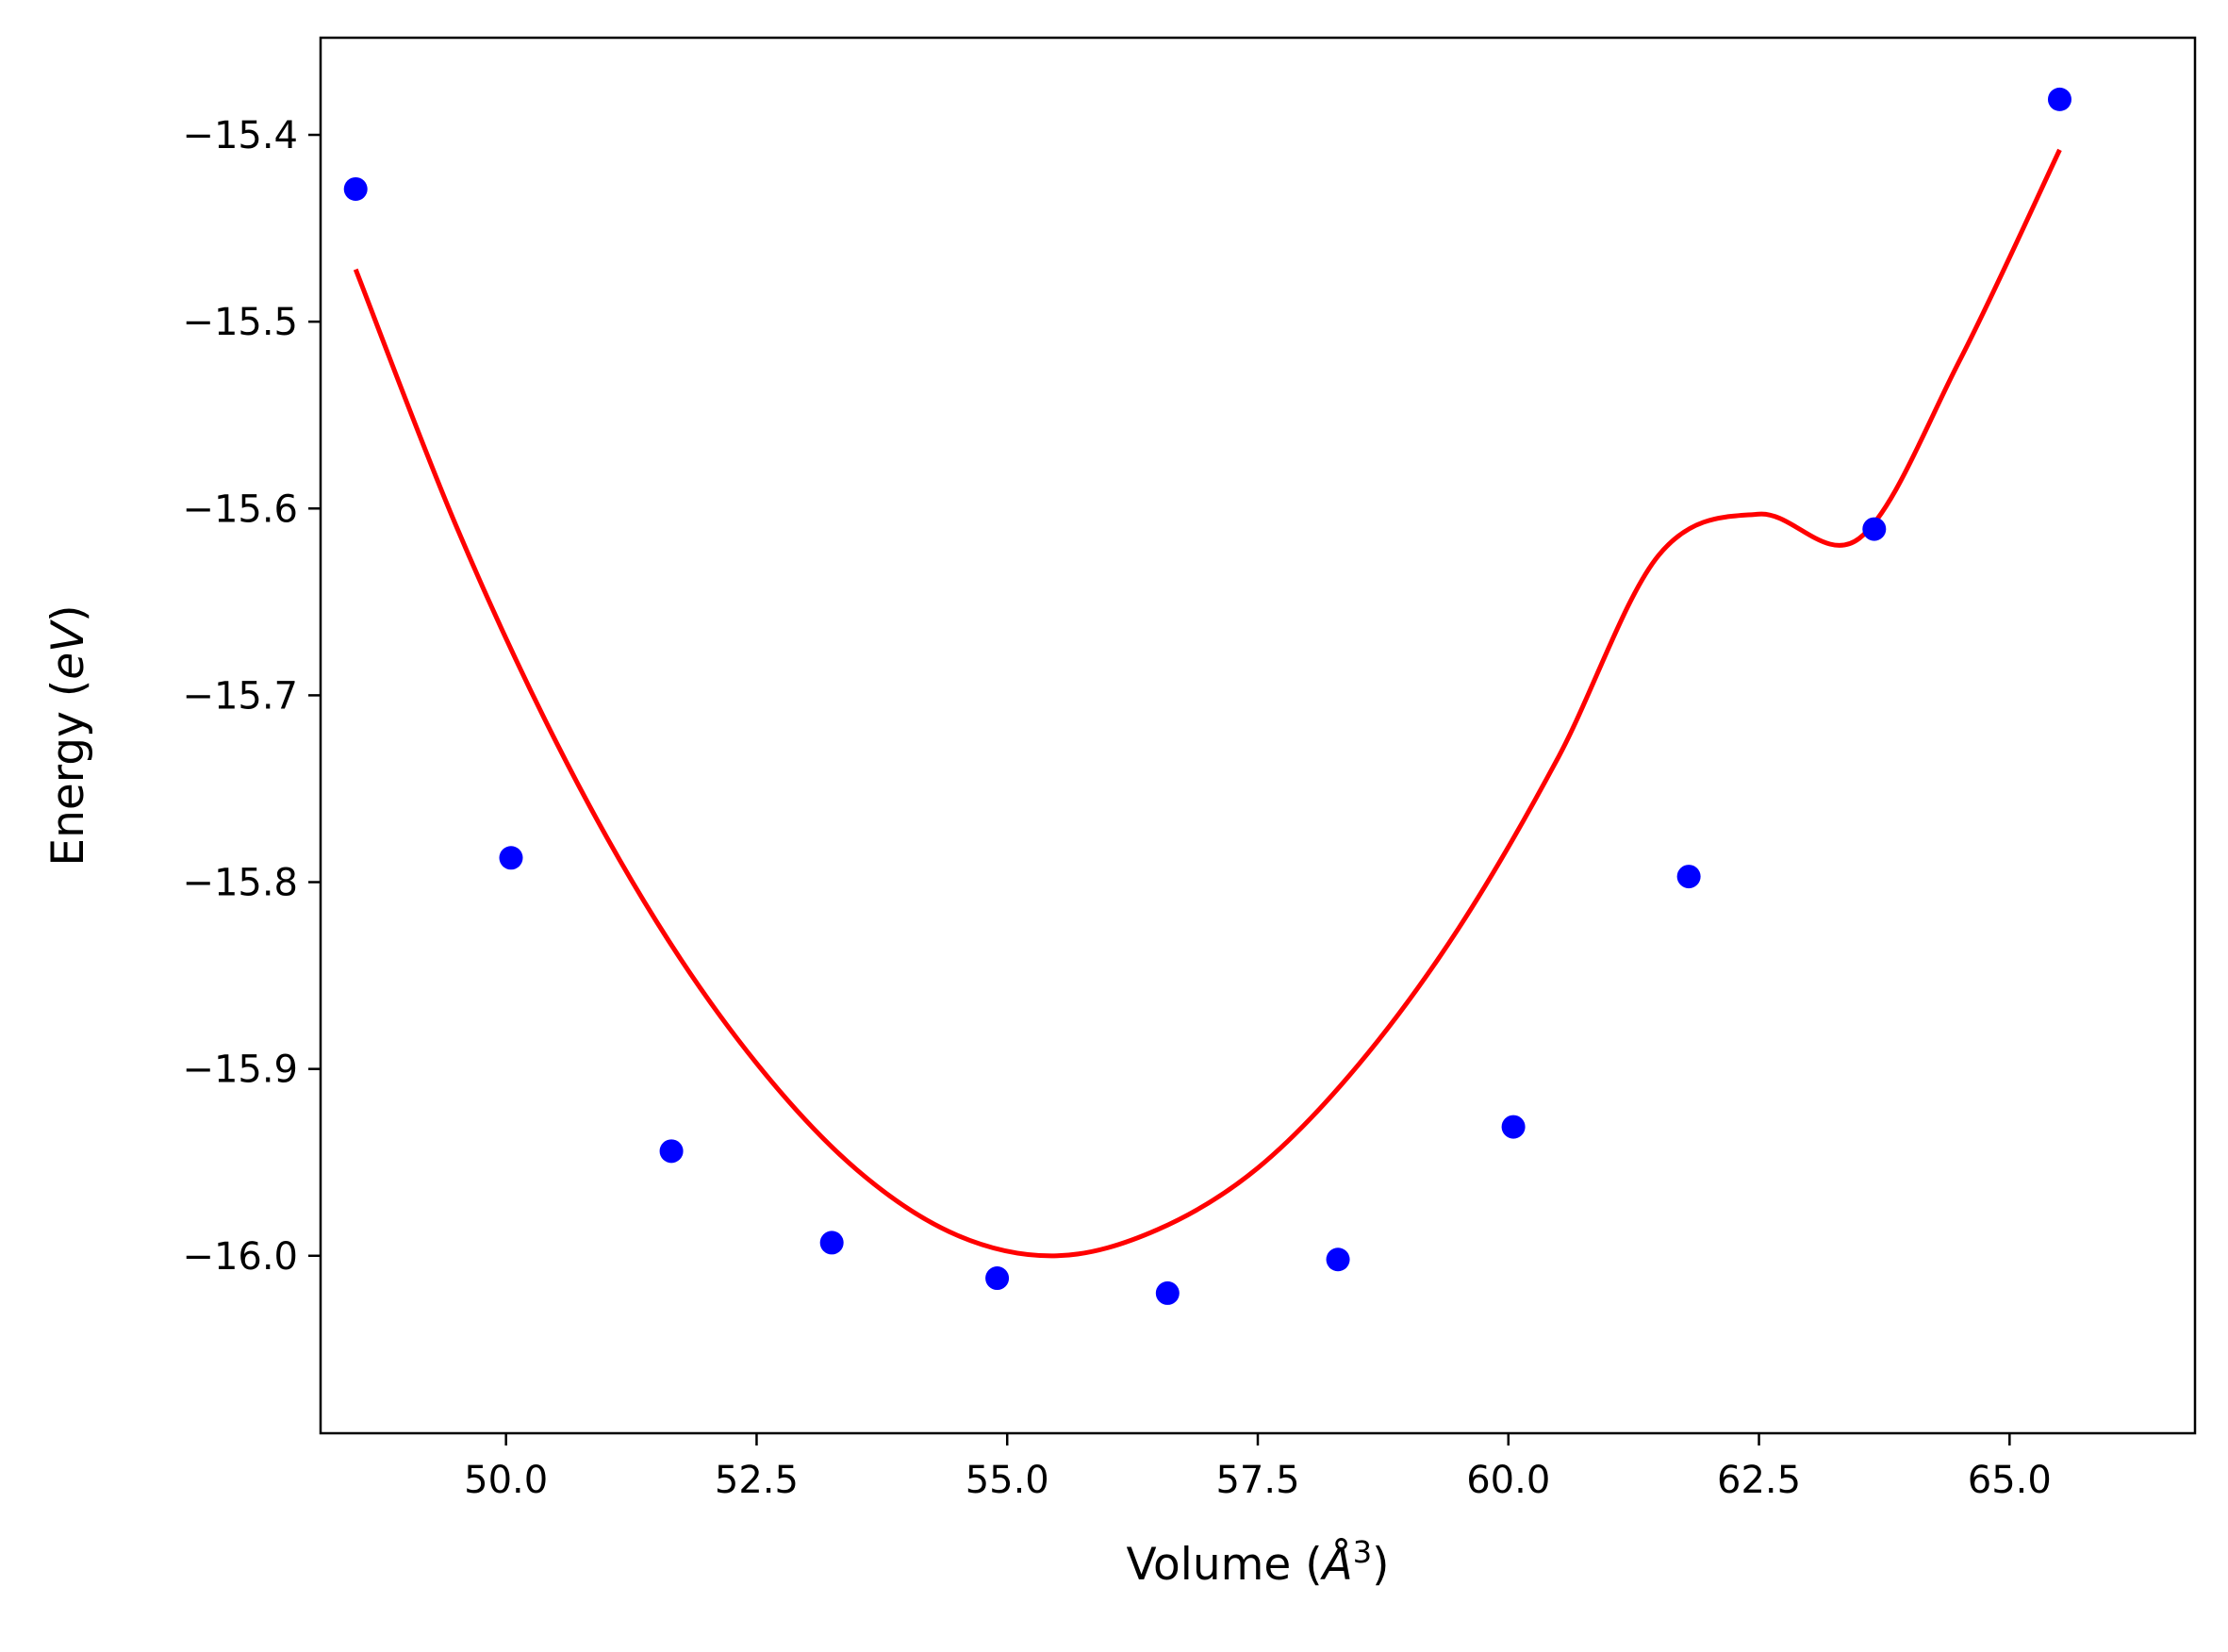 This screenshot has height=1652, width=2228. Describe the element at coordinates (2010, 1480) in the screenshot. I see `x-tick-label: 65.0` at that location.